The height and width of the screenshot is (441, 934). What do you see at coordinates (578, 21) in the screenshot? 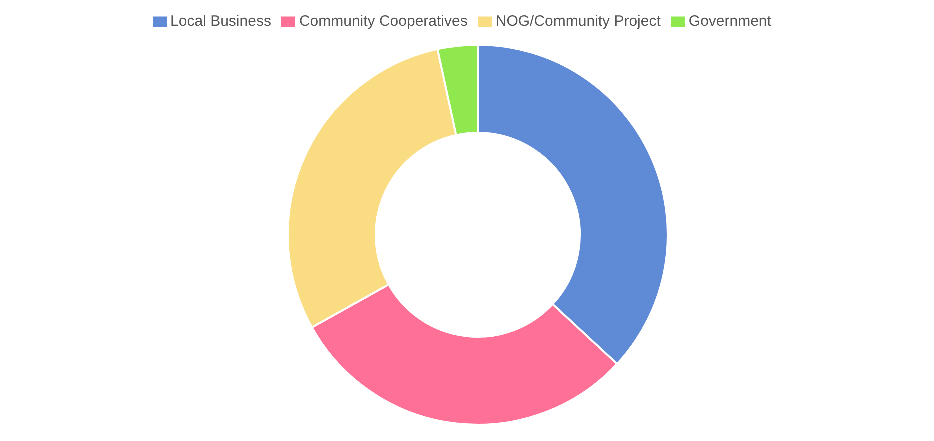
I see `legend-label: NOG/Community Project` at bounding box center [578, 21].